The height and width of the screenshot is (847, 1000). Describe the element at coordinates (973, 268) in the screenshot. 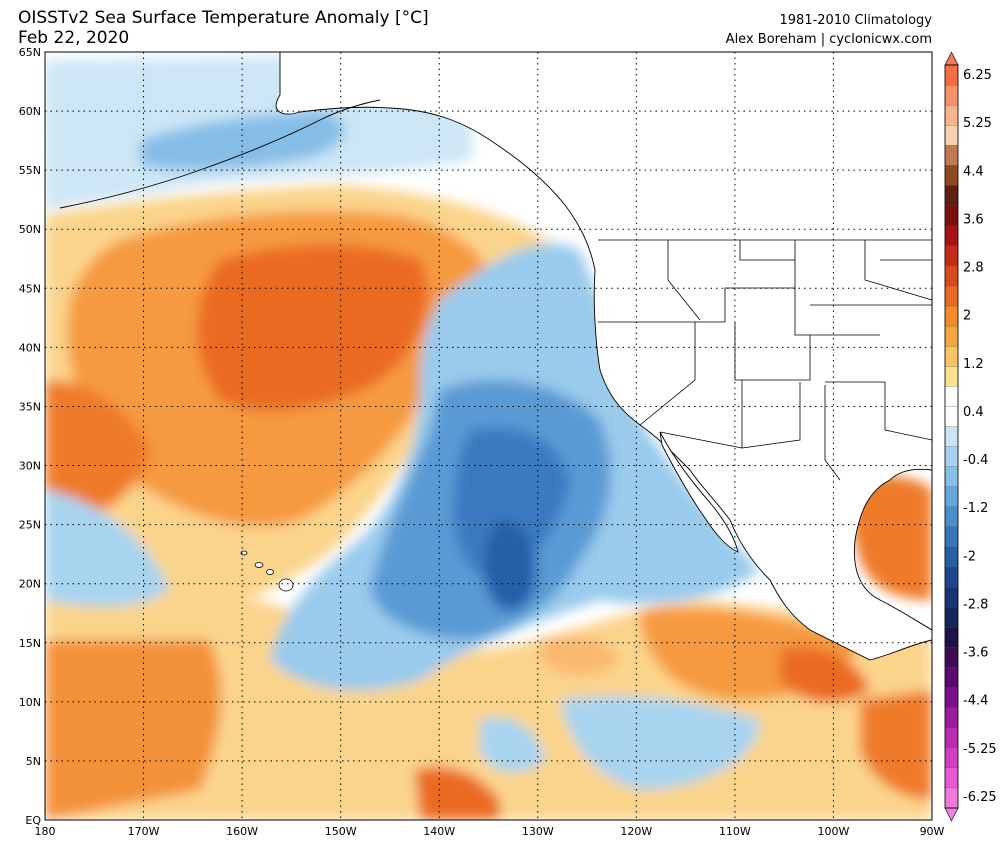

I see `colorbar-tick-label: 2.8` at that location.